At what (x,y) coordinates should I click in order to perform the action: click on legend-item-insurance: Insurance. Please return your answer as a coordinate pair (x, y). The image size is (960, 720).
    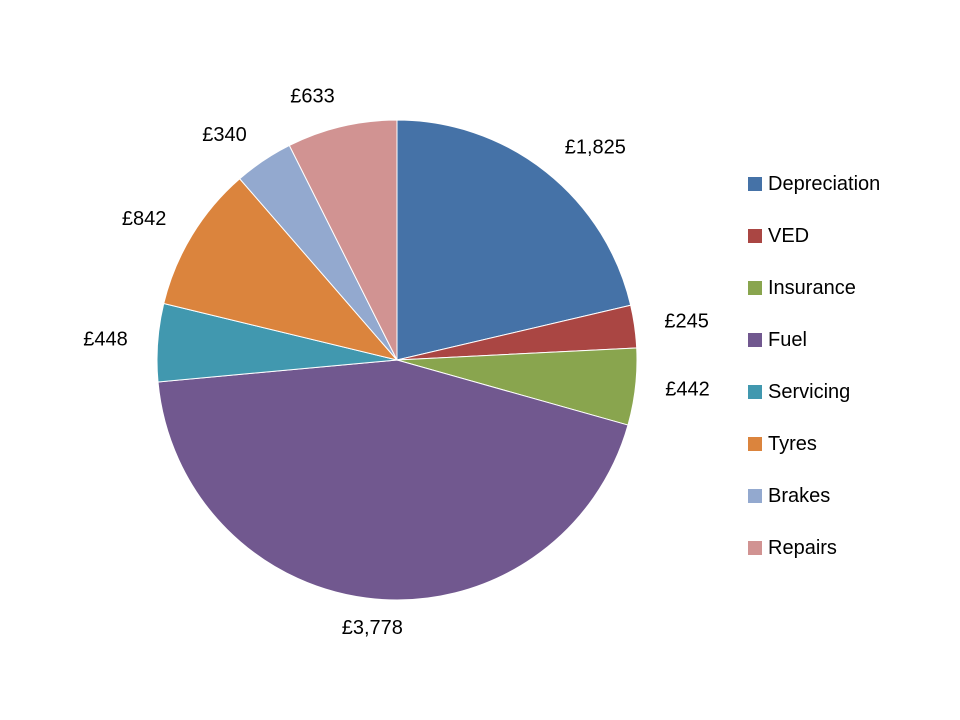
    Looking at the image, I should click on (814, 288).